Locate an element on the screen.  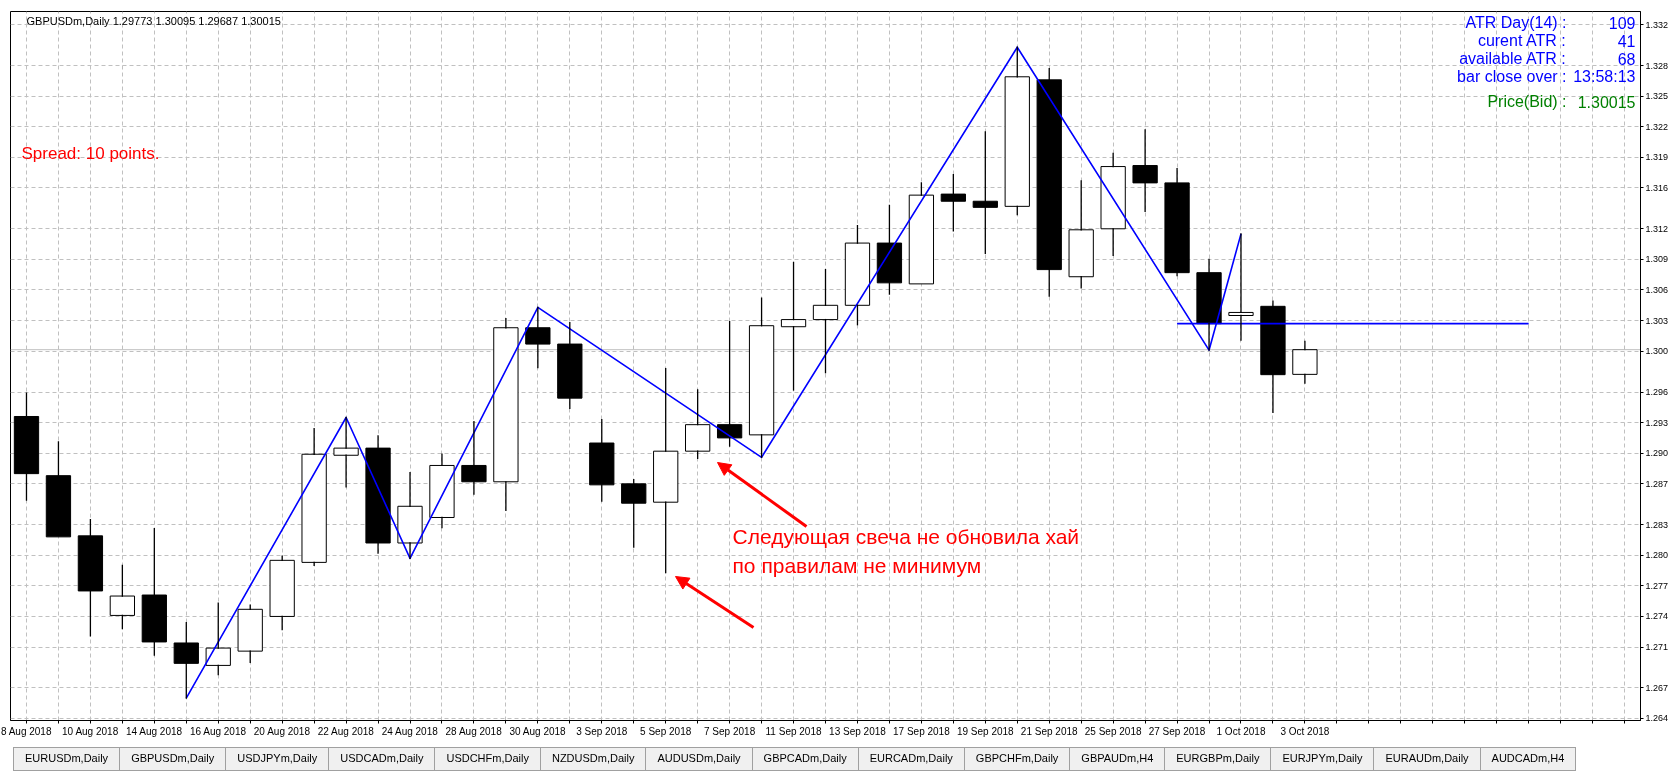
annotation: по правилам не минимум is located at coordinates (857, 565).